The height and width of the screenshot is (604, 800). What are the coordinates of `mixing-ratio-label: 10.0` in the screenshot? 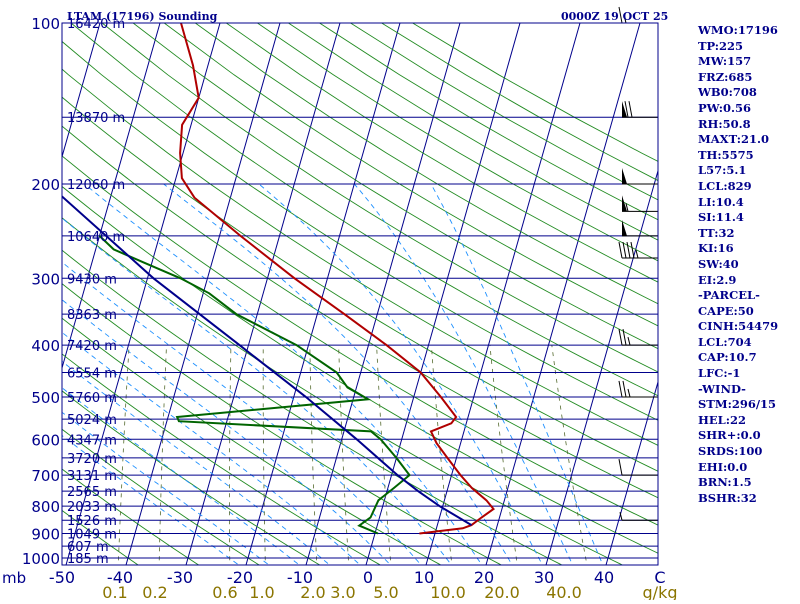 It's located at (448, 591).